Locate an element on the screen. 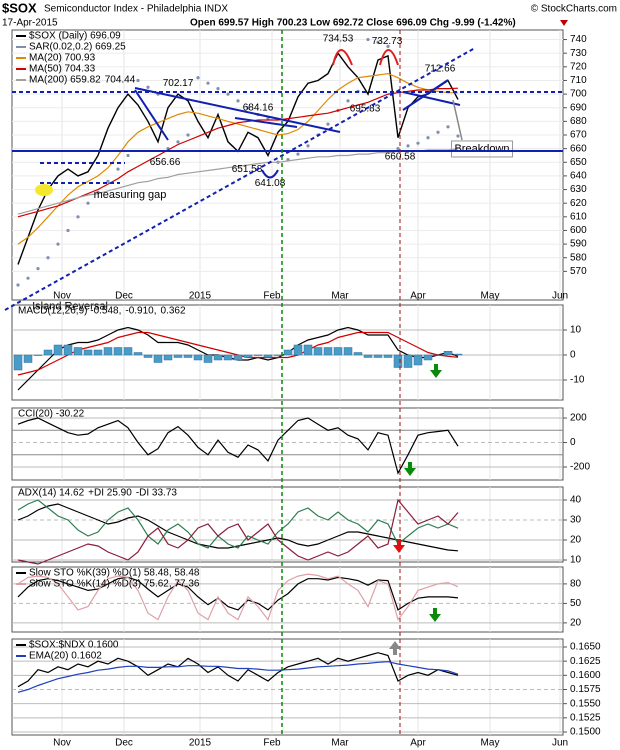 The height and width of the screenshot is (750, 620). down-arrow is located at coordinates (564, 23).